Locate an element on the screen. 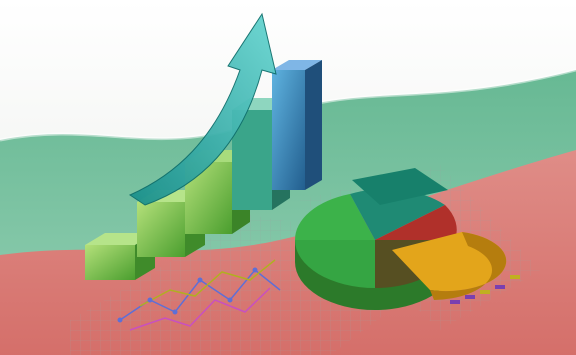 The image size is (576, 355). pie-chart is located at coordinates (400, 239).